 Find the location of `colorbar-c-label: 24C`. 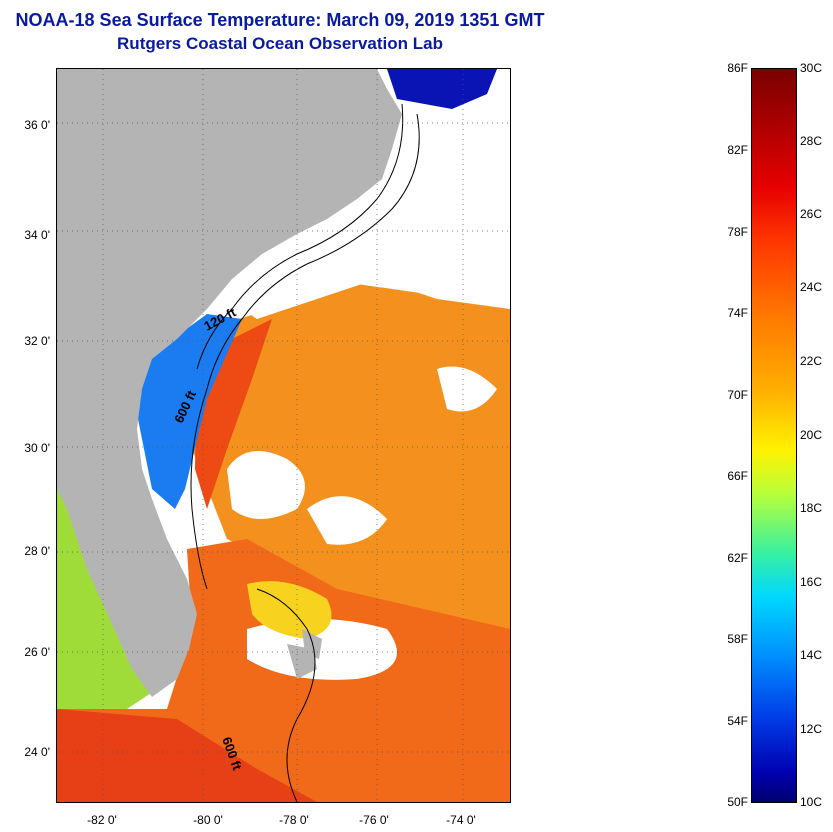

colorbar-c-label: 24C is located at coordinates (811, 287).